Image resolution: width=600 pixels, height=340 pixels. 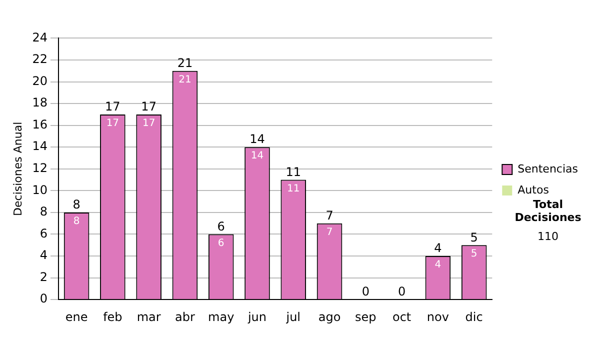 What do you see at coordinates (548, 236) in the screenshot?
I see `text: 110` at bounding box center [548, 236].